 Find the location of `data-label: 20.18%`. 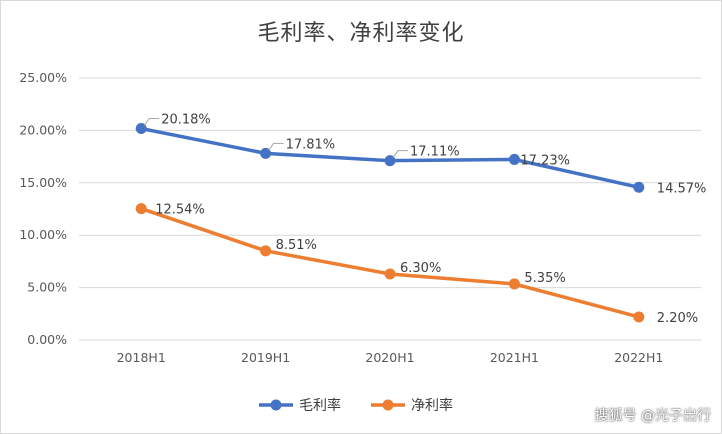

data-label: 20.18% is located at coordinates (186, 120).